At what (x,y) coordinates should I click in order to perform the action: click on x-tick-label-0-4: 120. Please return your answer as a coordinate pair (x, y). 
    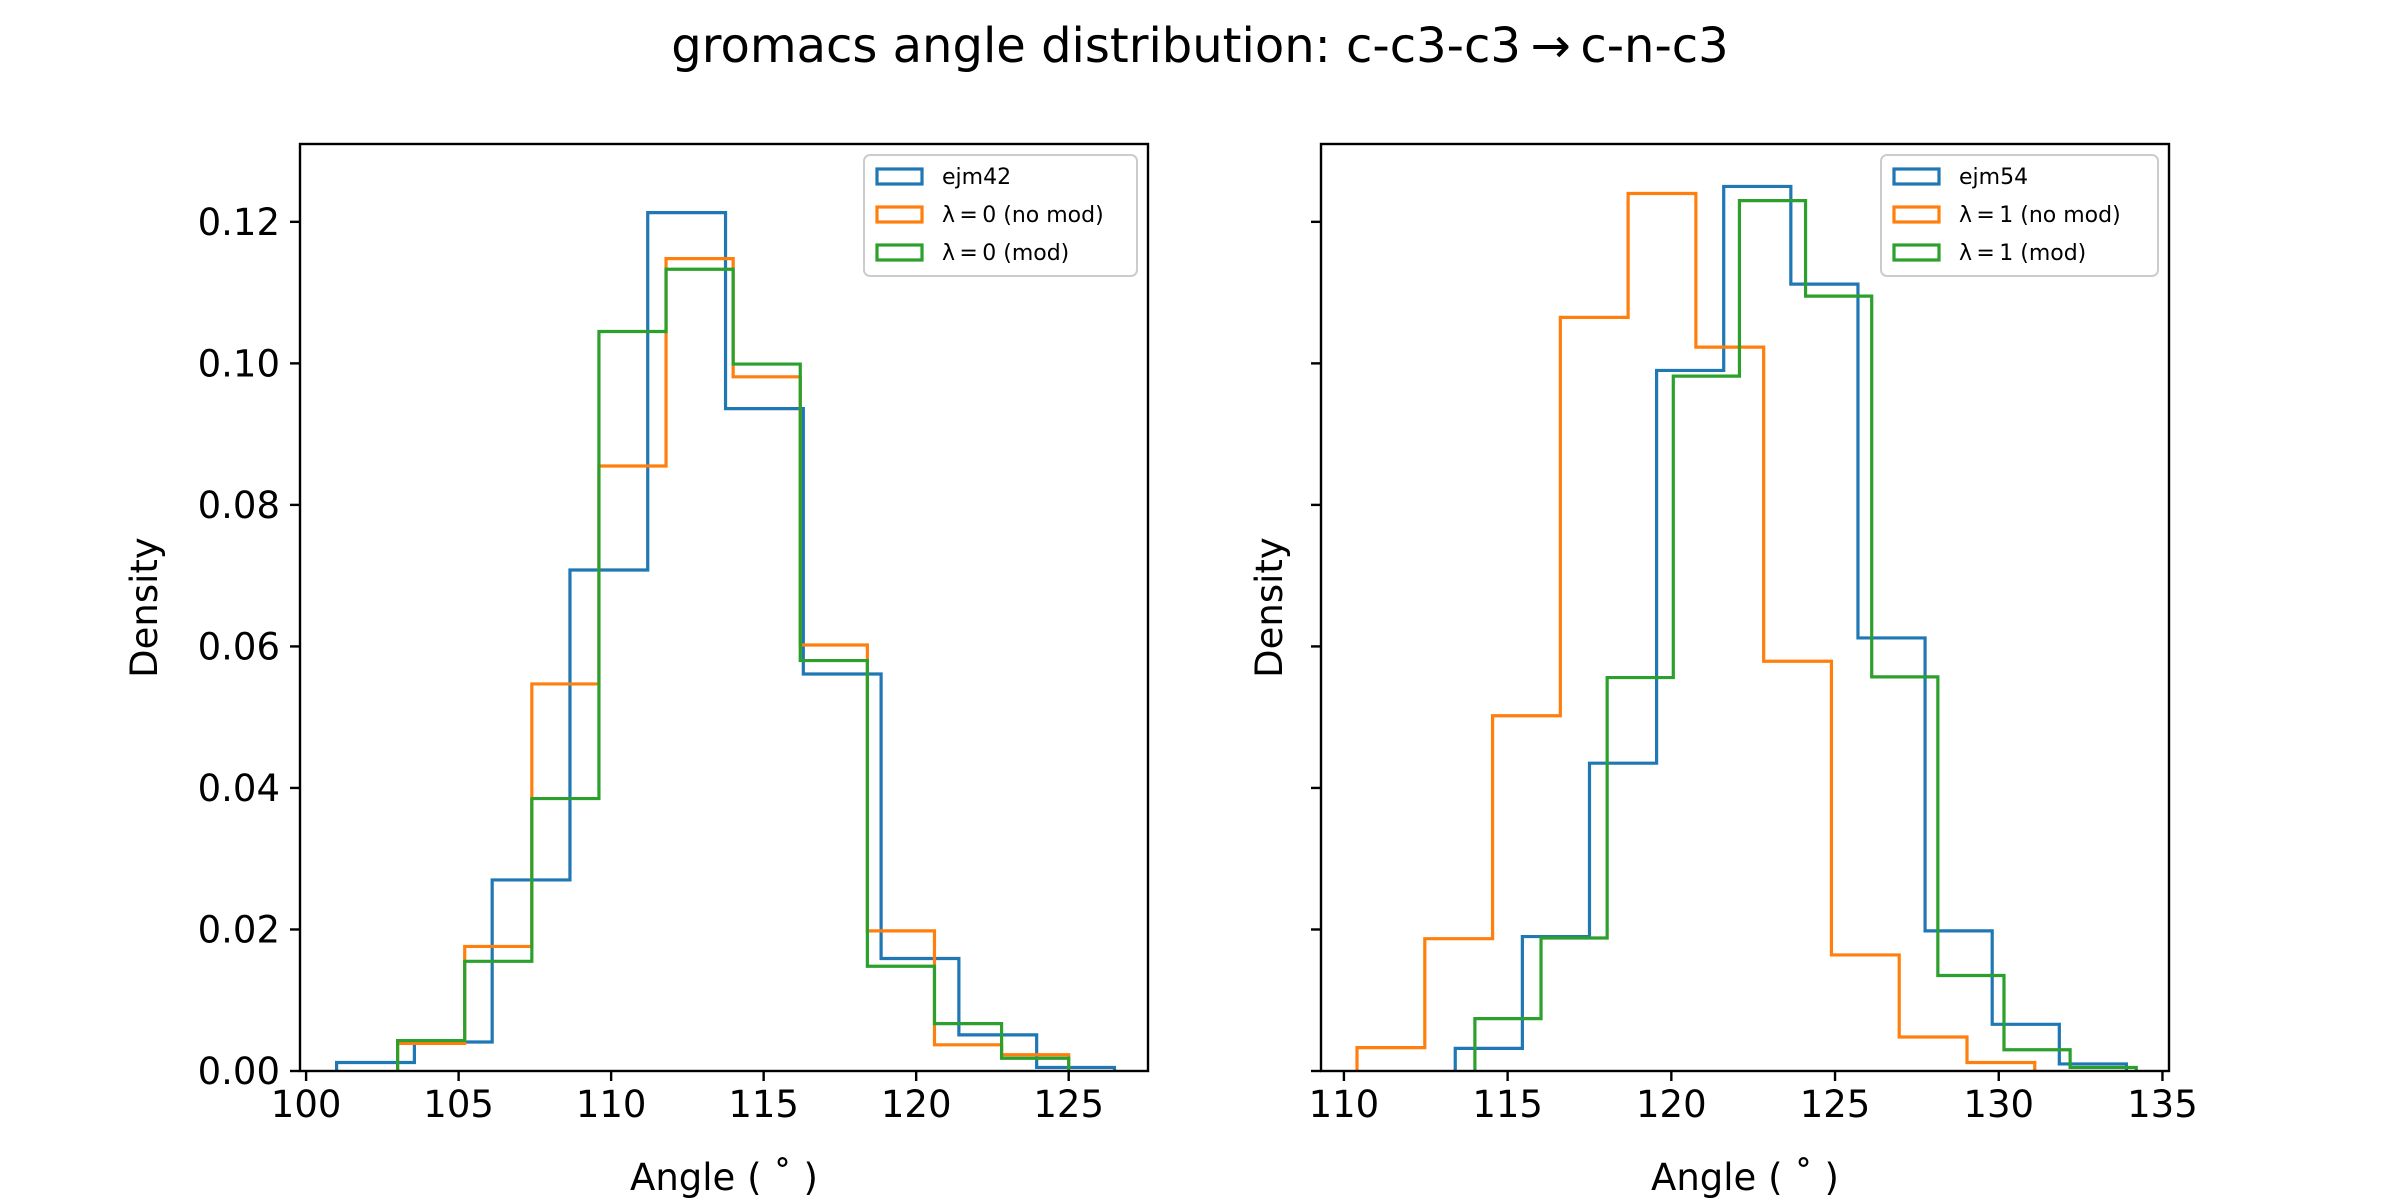
    Looking at the image, I should click on (916, 1104).